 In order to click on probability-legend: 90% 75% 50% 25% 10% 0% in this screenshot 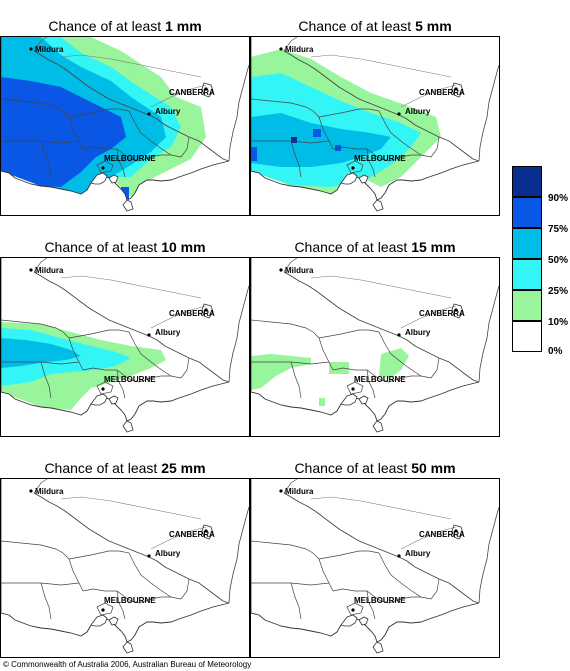, I will do `click(541, 262)`.